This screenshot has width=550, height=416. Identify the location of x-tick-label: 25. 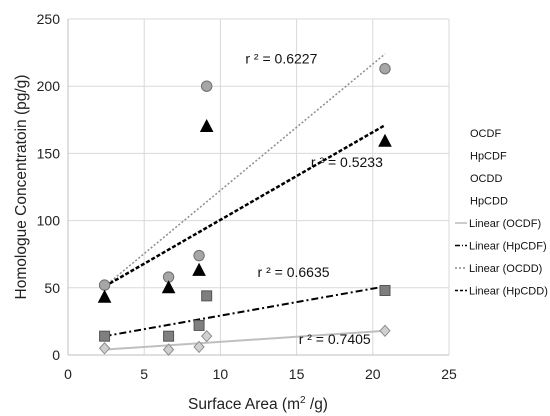
(449, 374).